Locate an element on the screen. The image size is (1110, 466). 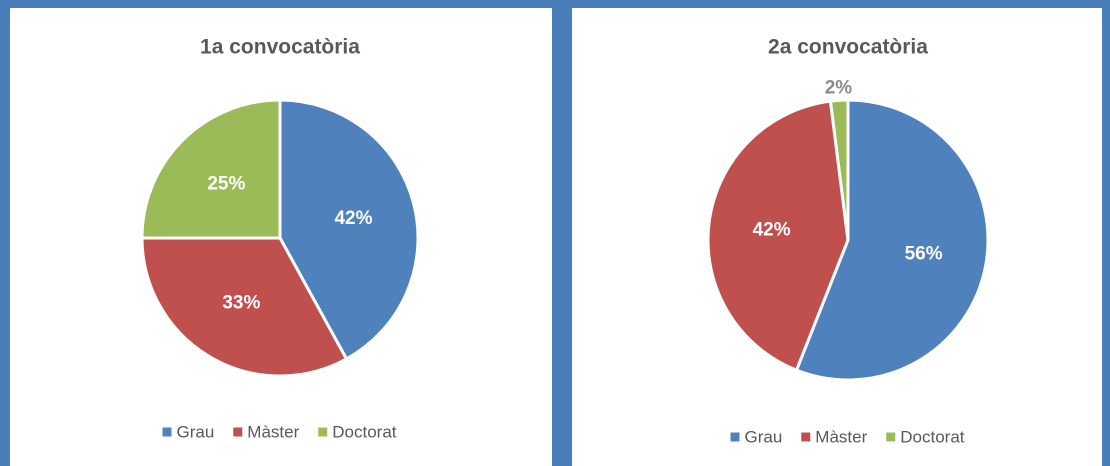
data-label: 2% is located at coordinates (839, 87).